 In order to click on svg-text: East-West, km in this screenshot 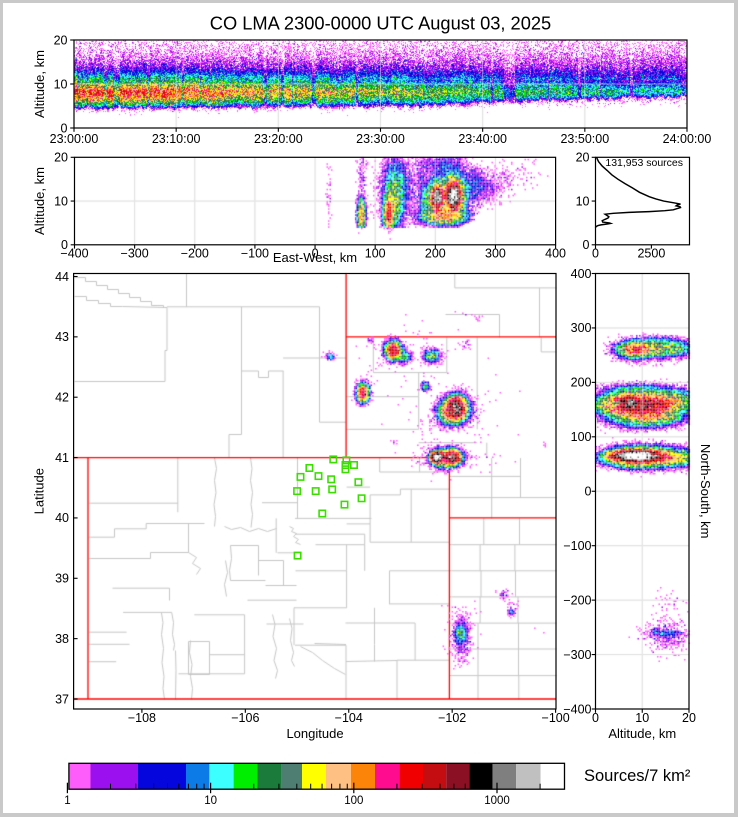, I will do `click(315, 257)`.